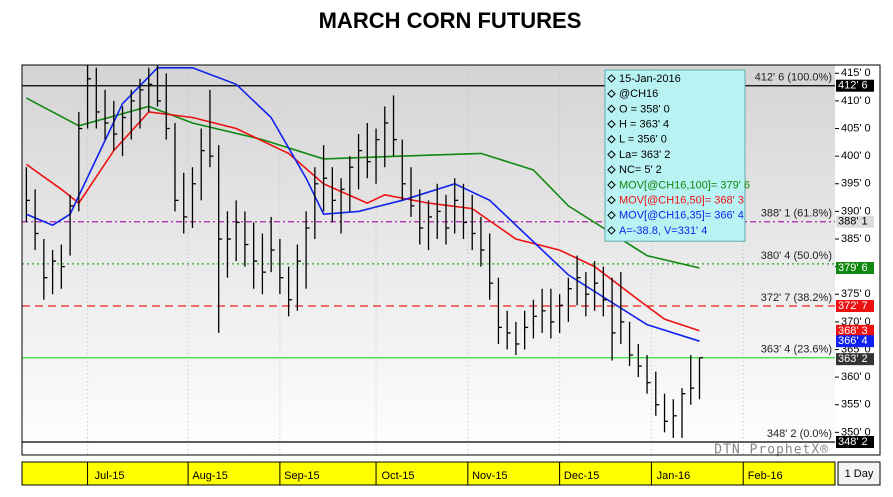 The height and width of the screenshot is (497, 893). I want to click on fib-label: 388' 1 (61.8%), so click(796, 214).